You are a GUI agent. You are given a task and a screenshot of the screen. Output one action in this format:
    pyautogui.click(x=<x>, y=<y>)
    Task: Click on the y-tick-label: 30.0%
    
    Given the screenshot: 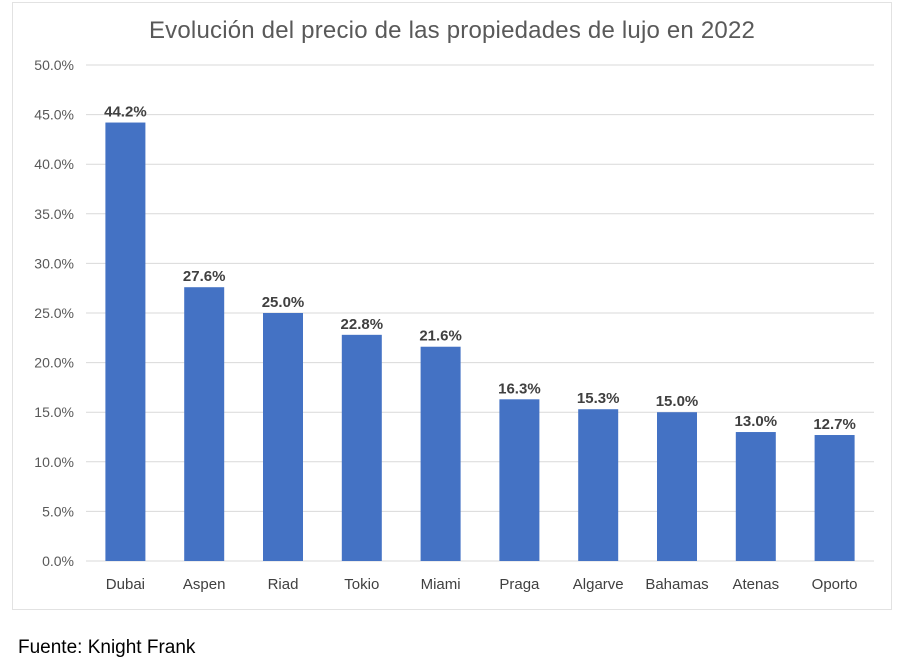 What is the action you would take?
    pyautogui.click(x=54, y=263)
    